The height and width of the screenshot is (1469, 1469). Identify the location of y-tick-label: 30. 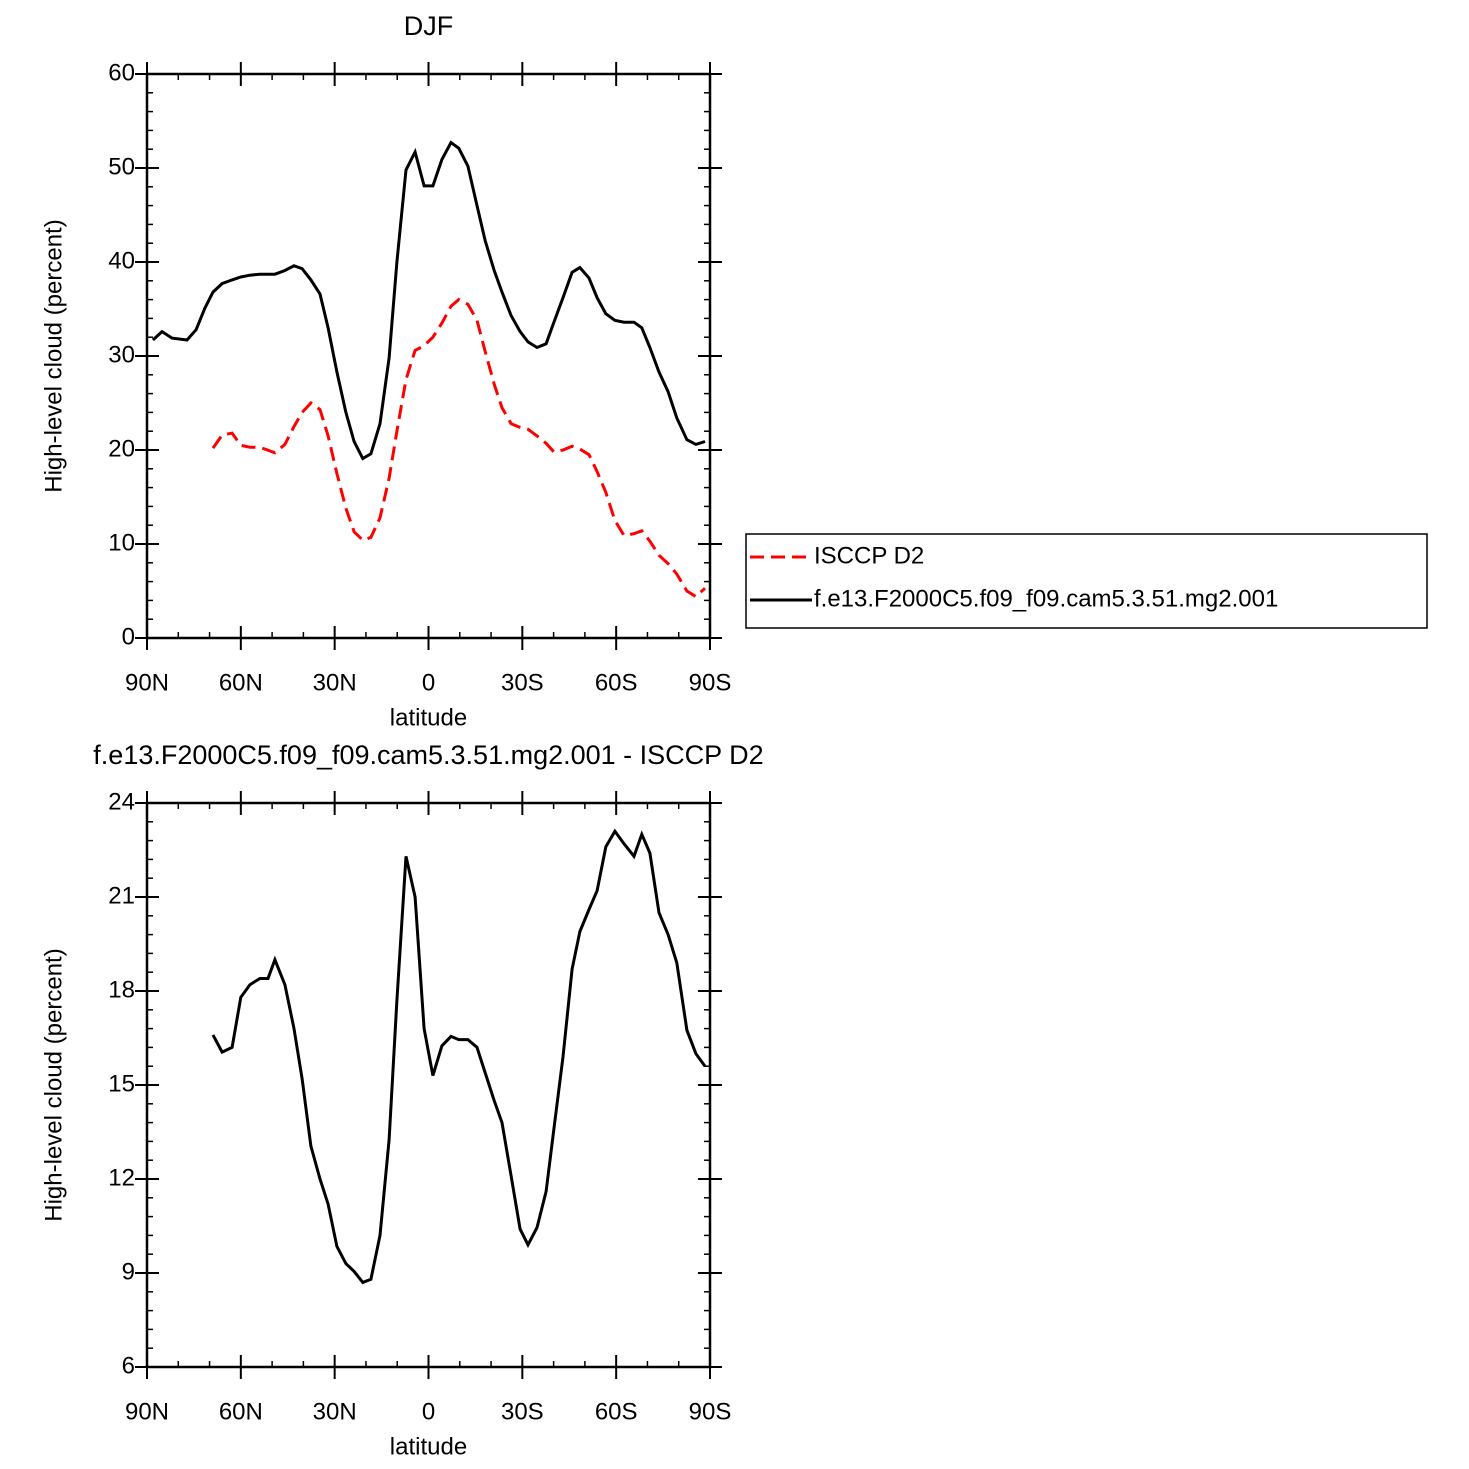
(121, 354).